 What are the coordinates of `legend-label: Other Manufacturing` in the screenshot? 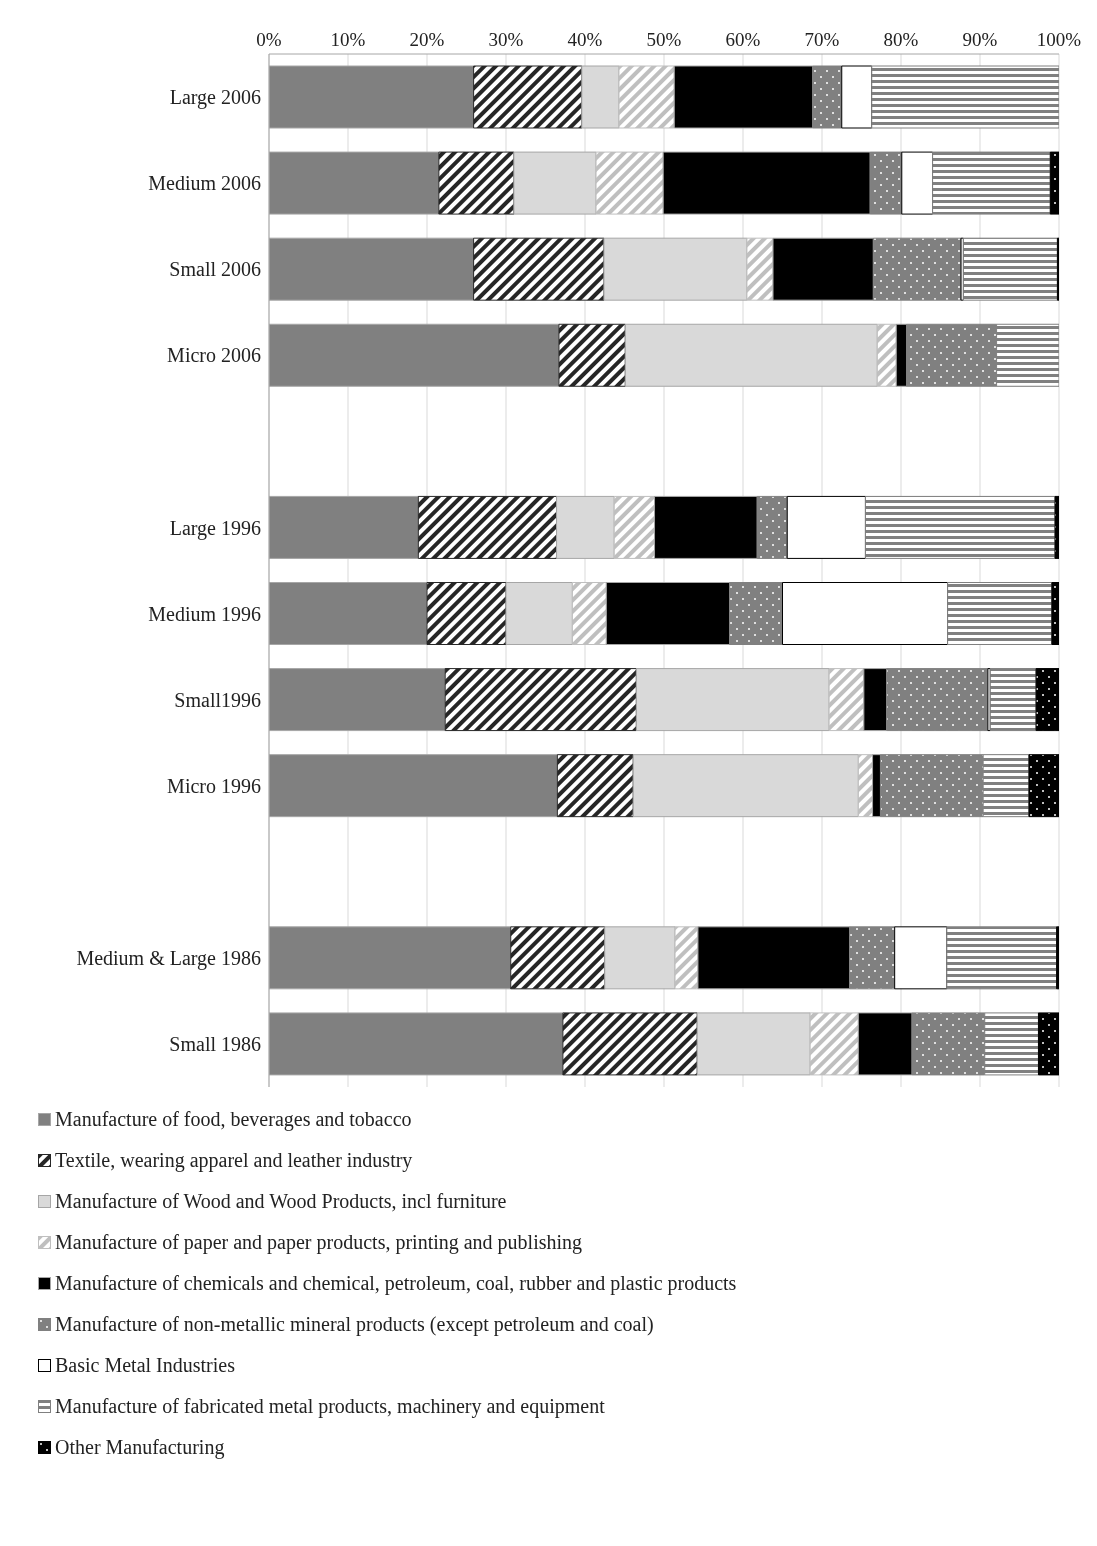 It's located at (140, 1447).